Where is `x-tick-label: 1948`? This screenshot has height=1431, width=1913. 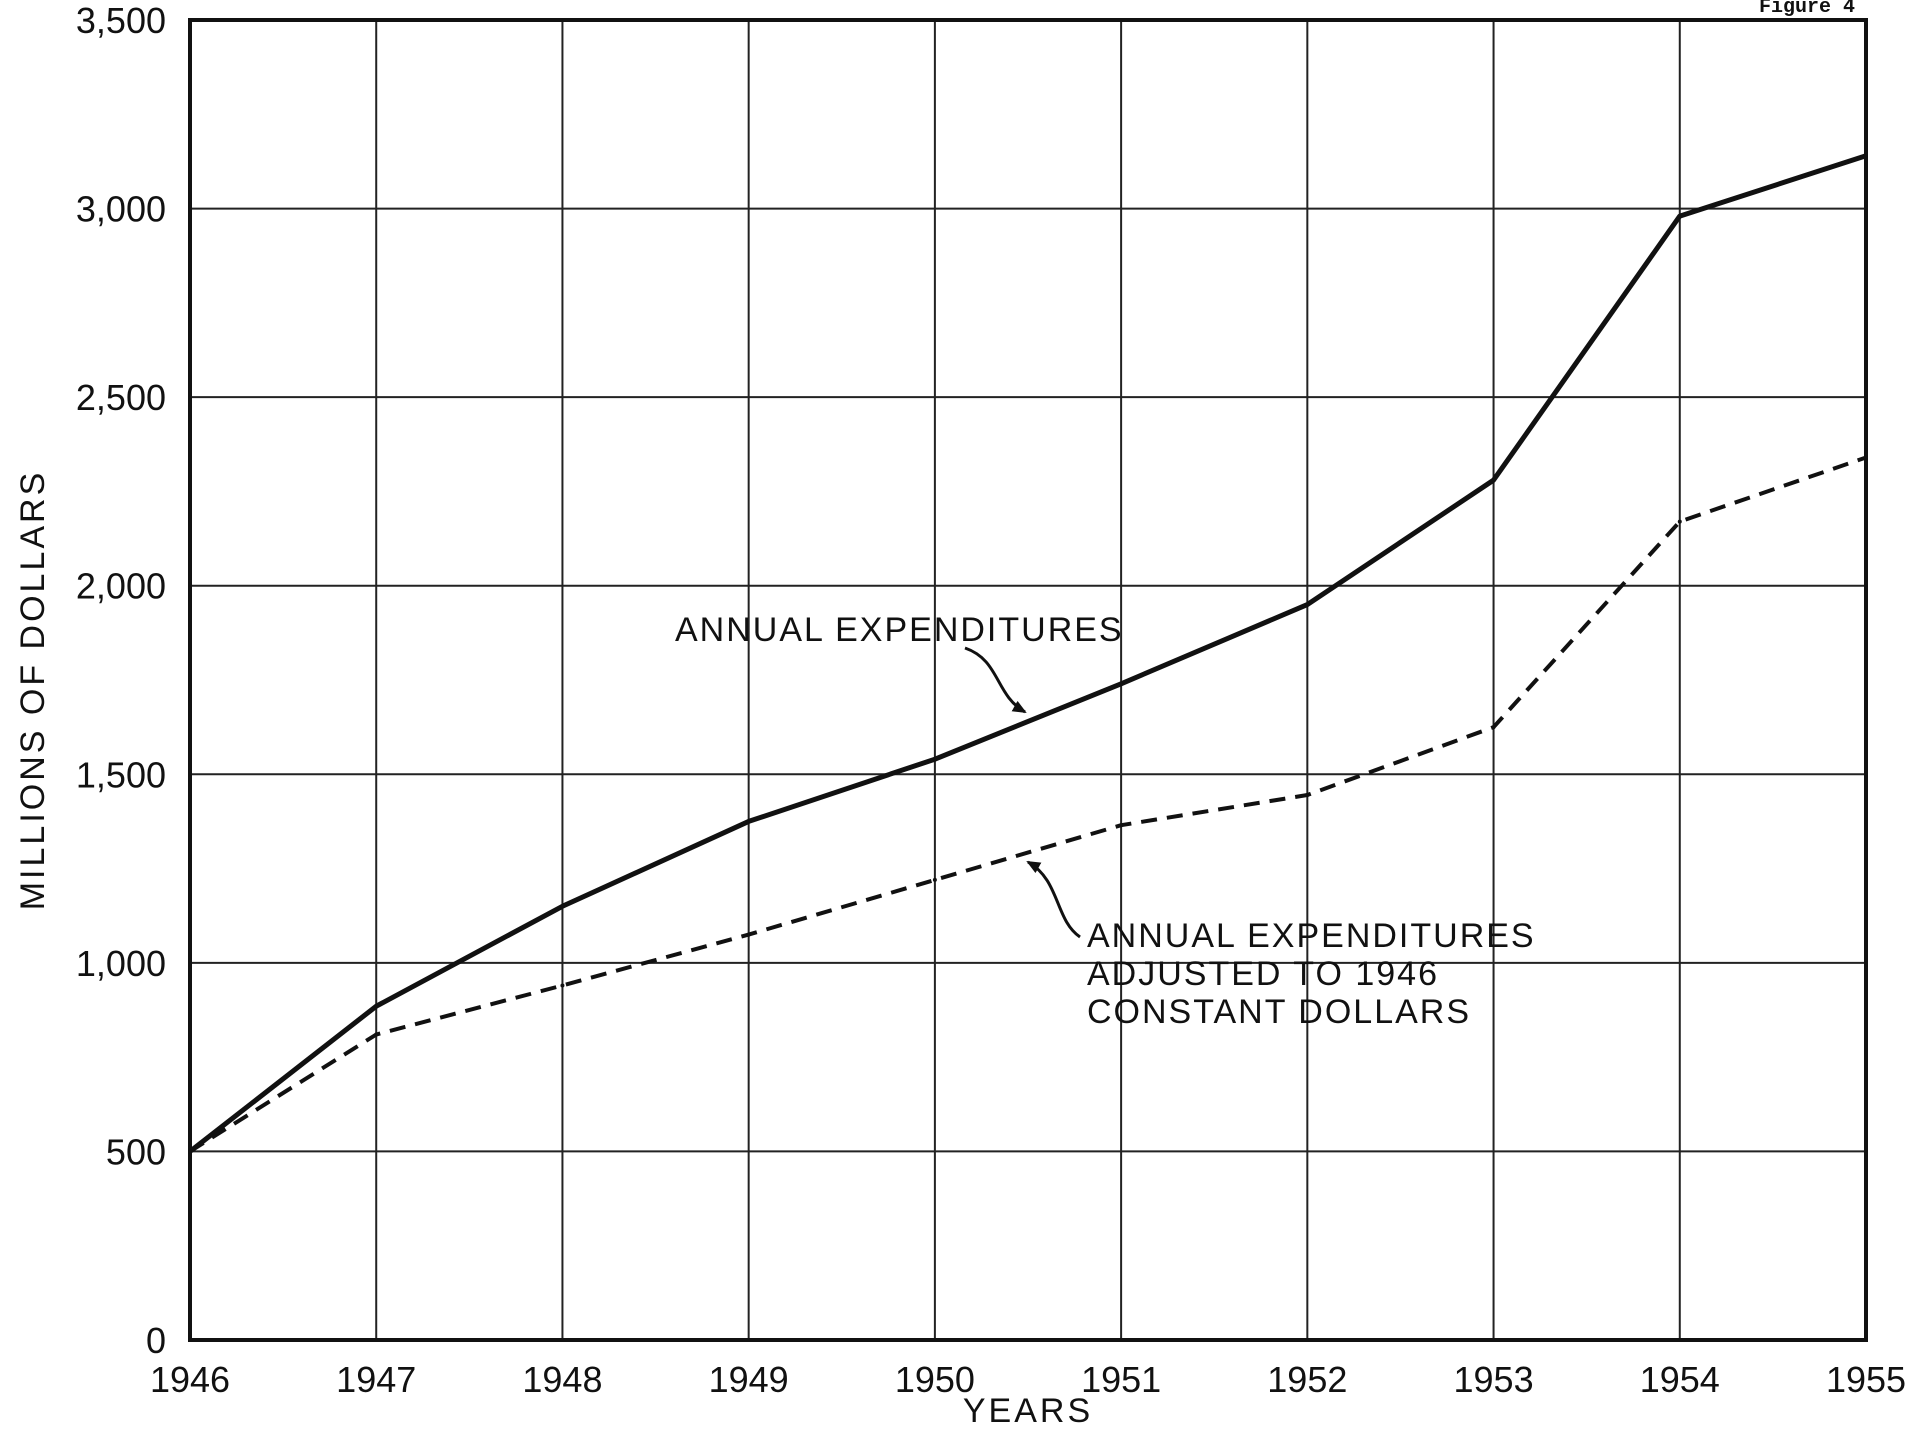
x-tick-label: 1948 is located at coordinates (562, 1379).